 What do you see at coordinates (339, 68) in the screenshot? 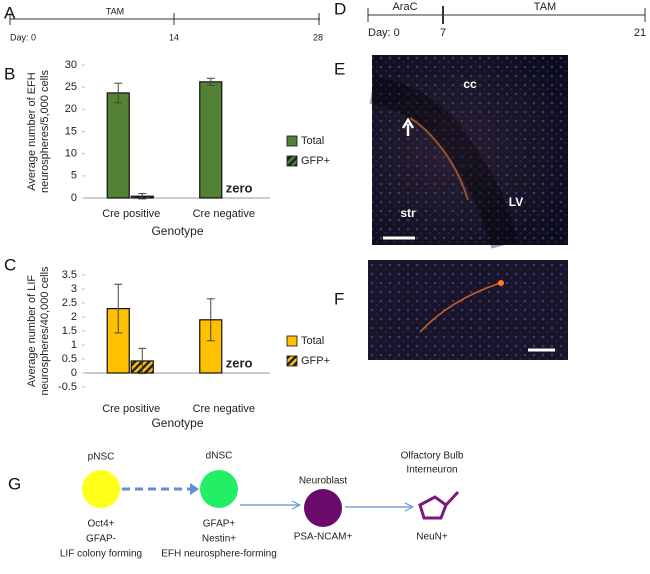
I see `panel-label: E` at bounding box center [339, 68].